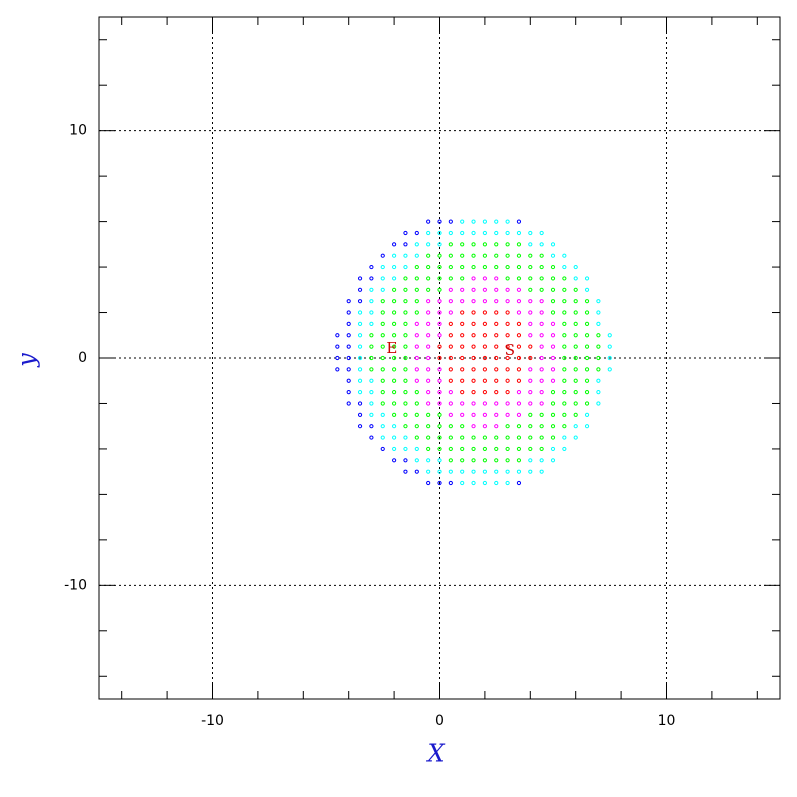  I want to click on x-tick-label: 0, so click(439, 721).